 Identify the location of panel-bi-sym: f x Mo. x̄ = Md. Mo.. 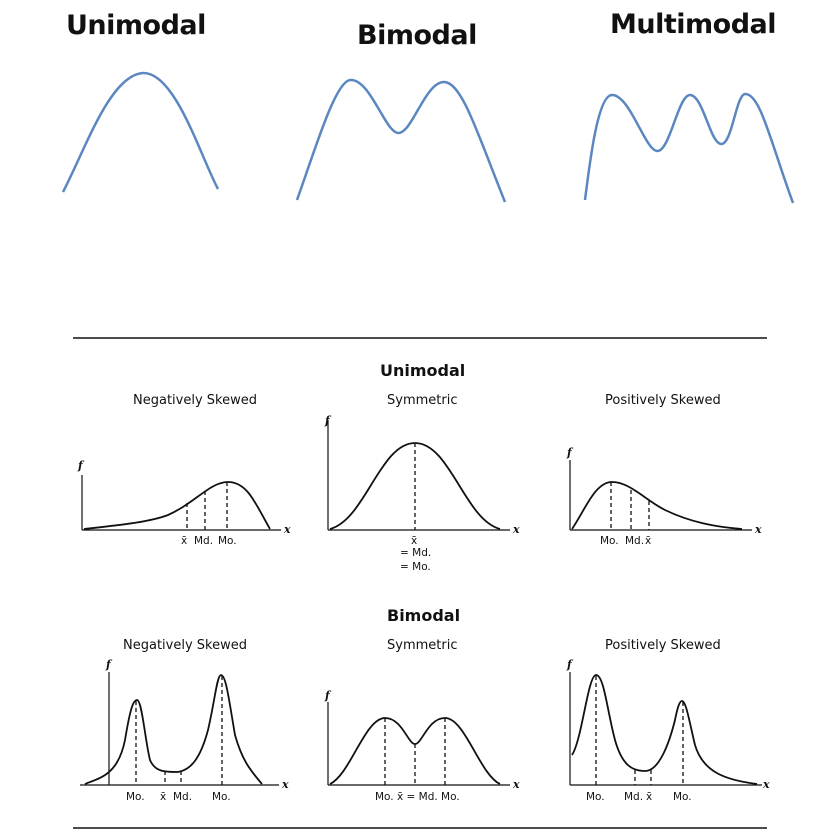
(422, 746).